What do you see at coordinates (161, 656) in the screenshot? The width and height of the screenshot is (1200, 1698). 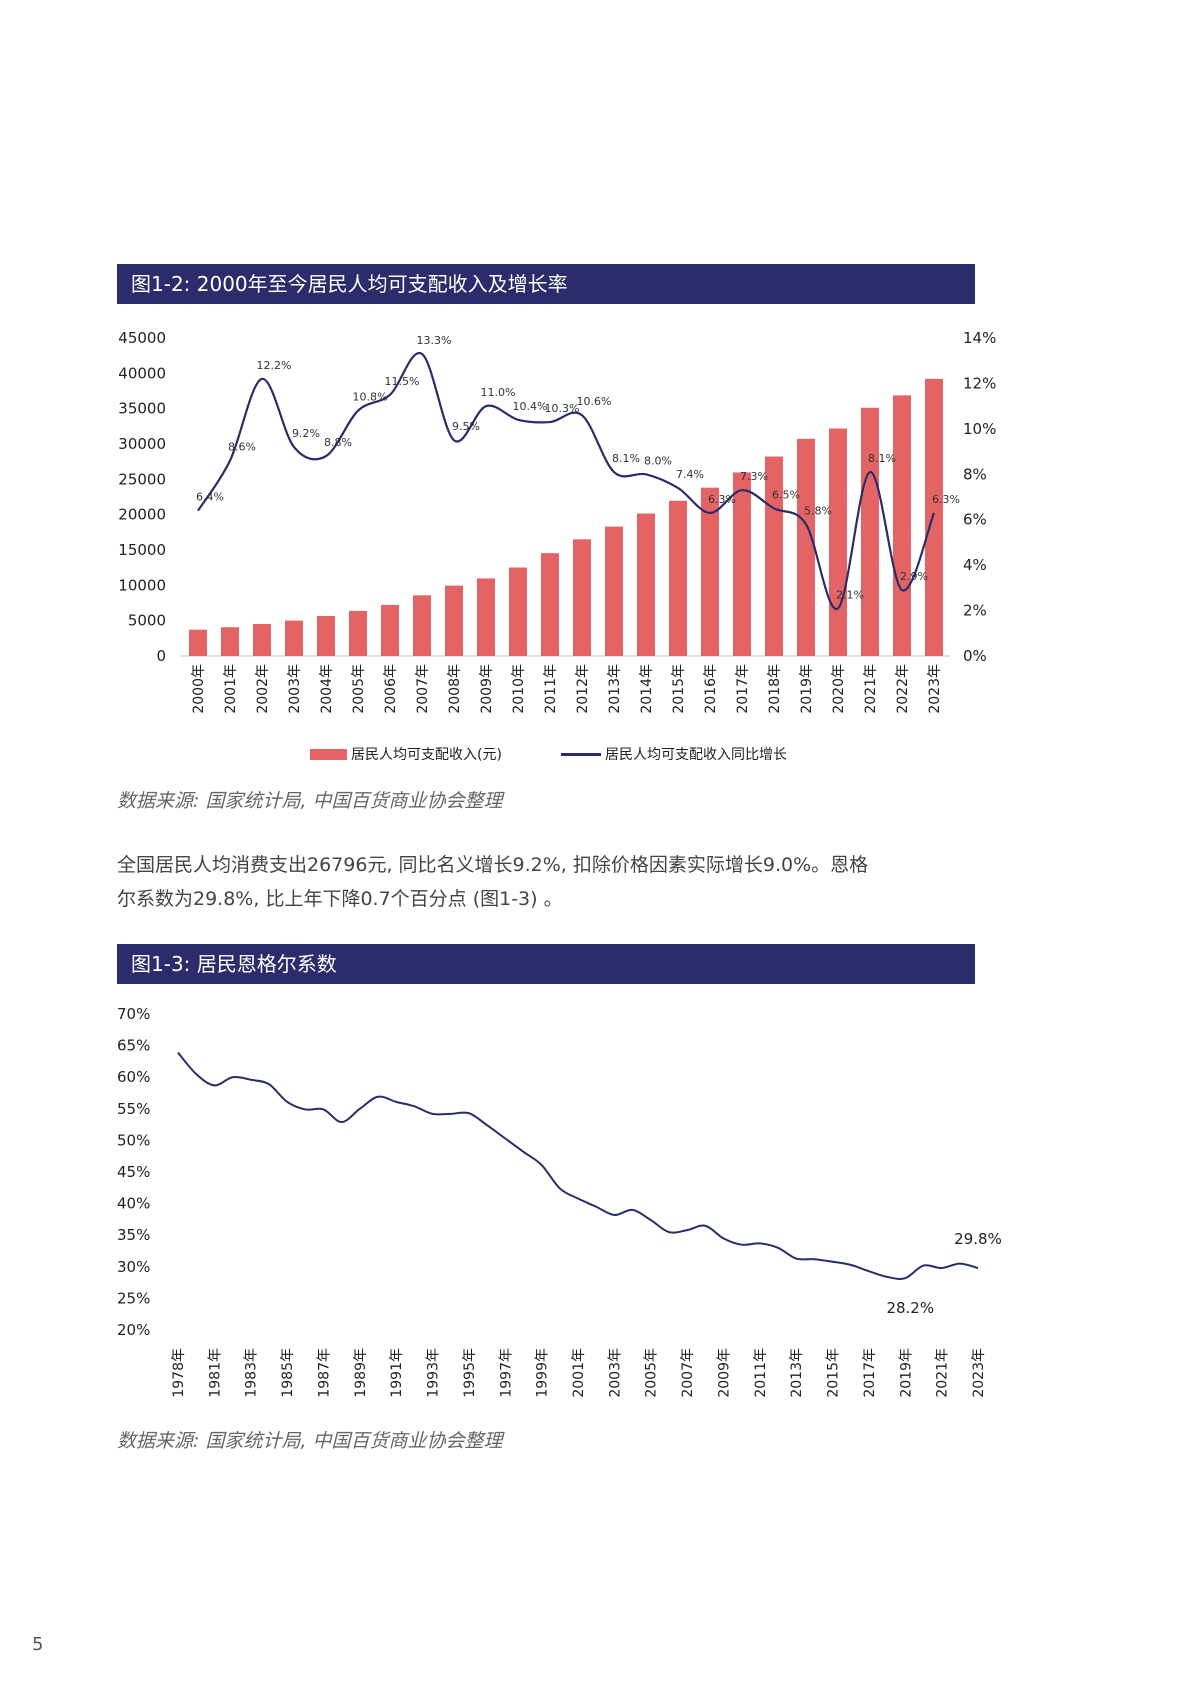 I see `y-left-tick-label: 0` at bounding box center [161, 656].